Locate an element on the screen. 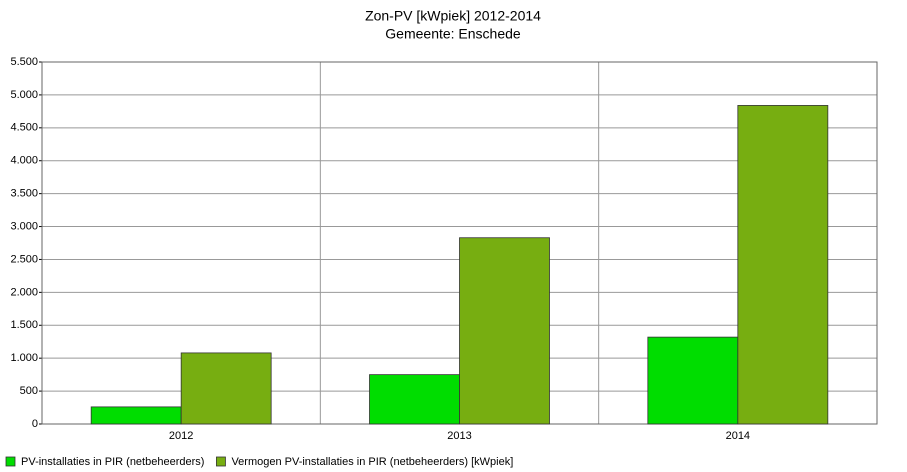 This screenshot has width=907, height=472. y-tick-label: 5.500 is located at coordinates (24, 62).